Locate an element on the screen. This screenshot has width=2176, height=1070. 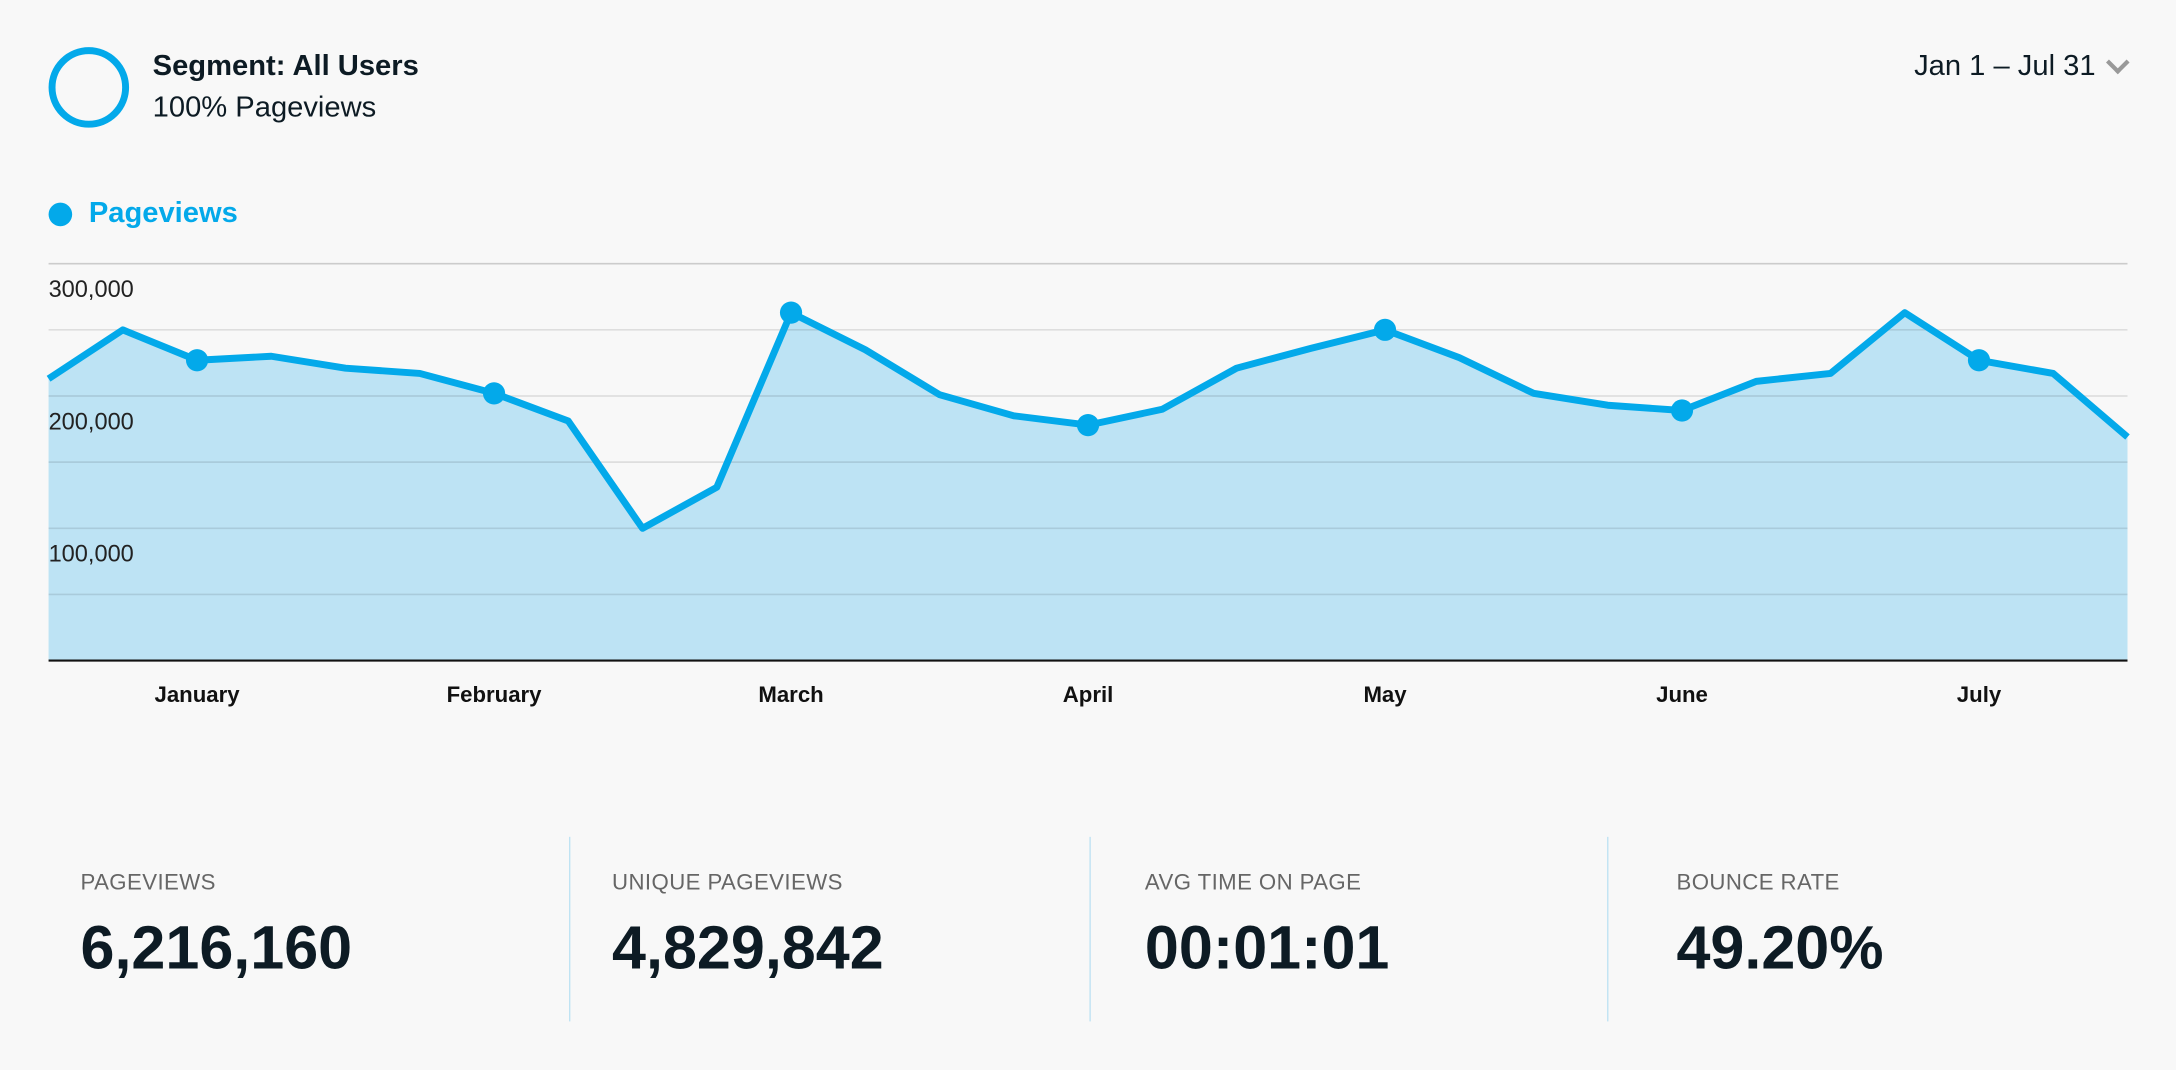
y-tick-label: 200,000 is located at coordinates (91, 421).